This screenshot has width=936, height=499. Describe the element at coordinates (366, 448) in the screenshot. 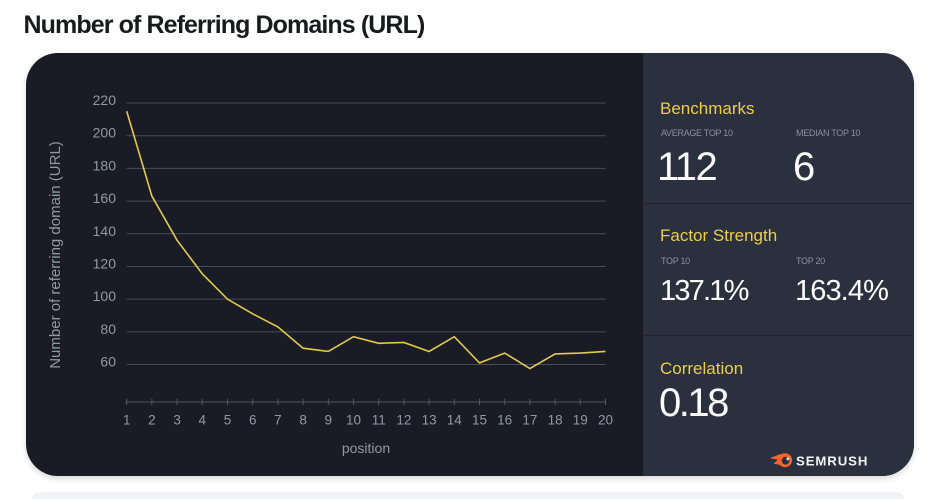

I see `svg-text: position` at that location.